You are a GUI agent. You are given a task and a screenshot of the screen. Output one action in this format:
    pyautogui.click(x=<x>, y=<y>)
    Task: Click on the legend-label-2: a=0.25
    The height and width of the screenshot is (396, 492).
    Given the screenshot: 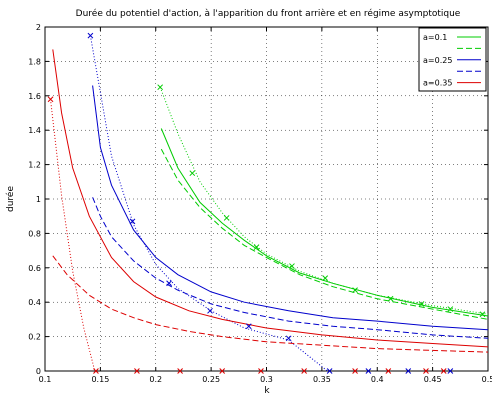 What is the action you would take?
    pyautogui.click(x=437, y=60)
    